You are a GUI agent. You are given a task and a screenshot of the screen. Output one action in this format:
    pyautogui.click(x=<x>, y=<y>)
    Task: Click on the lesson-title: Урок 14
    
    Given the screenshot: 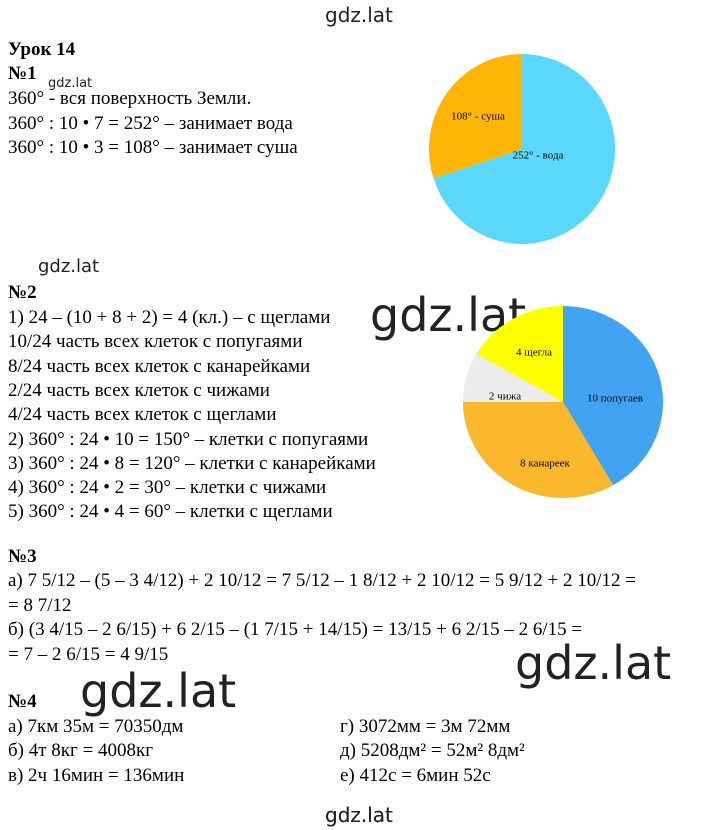 What is the action you would take?
    pyautogui.click(x=42, y=49)
    